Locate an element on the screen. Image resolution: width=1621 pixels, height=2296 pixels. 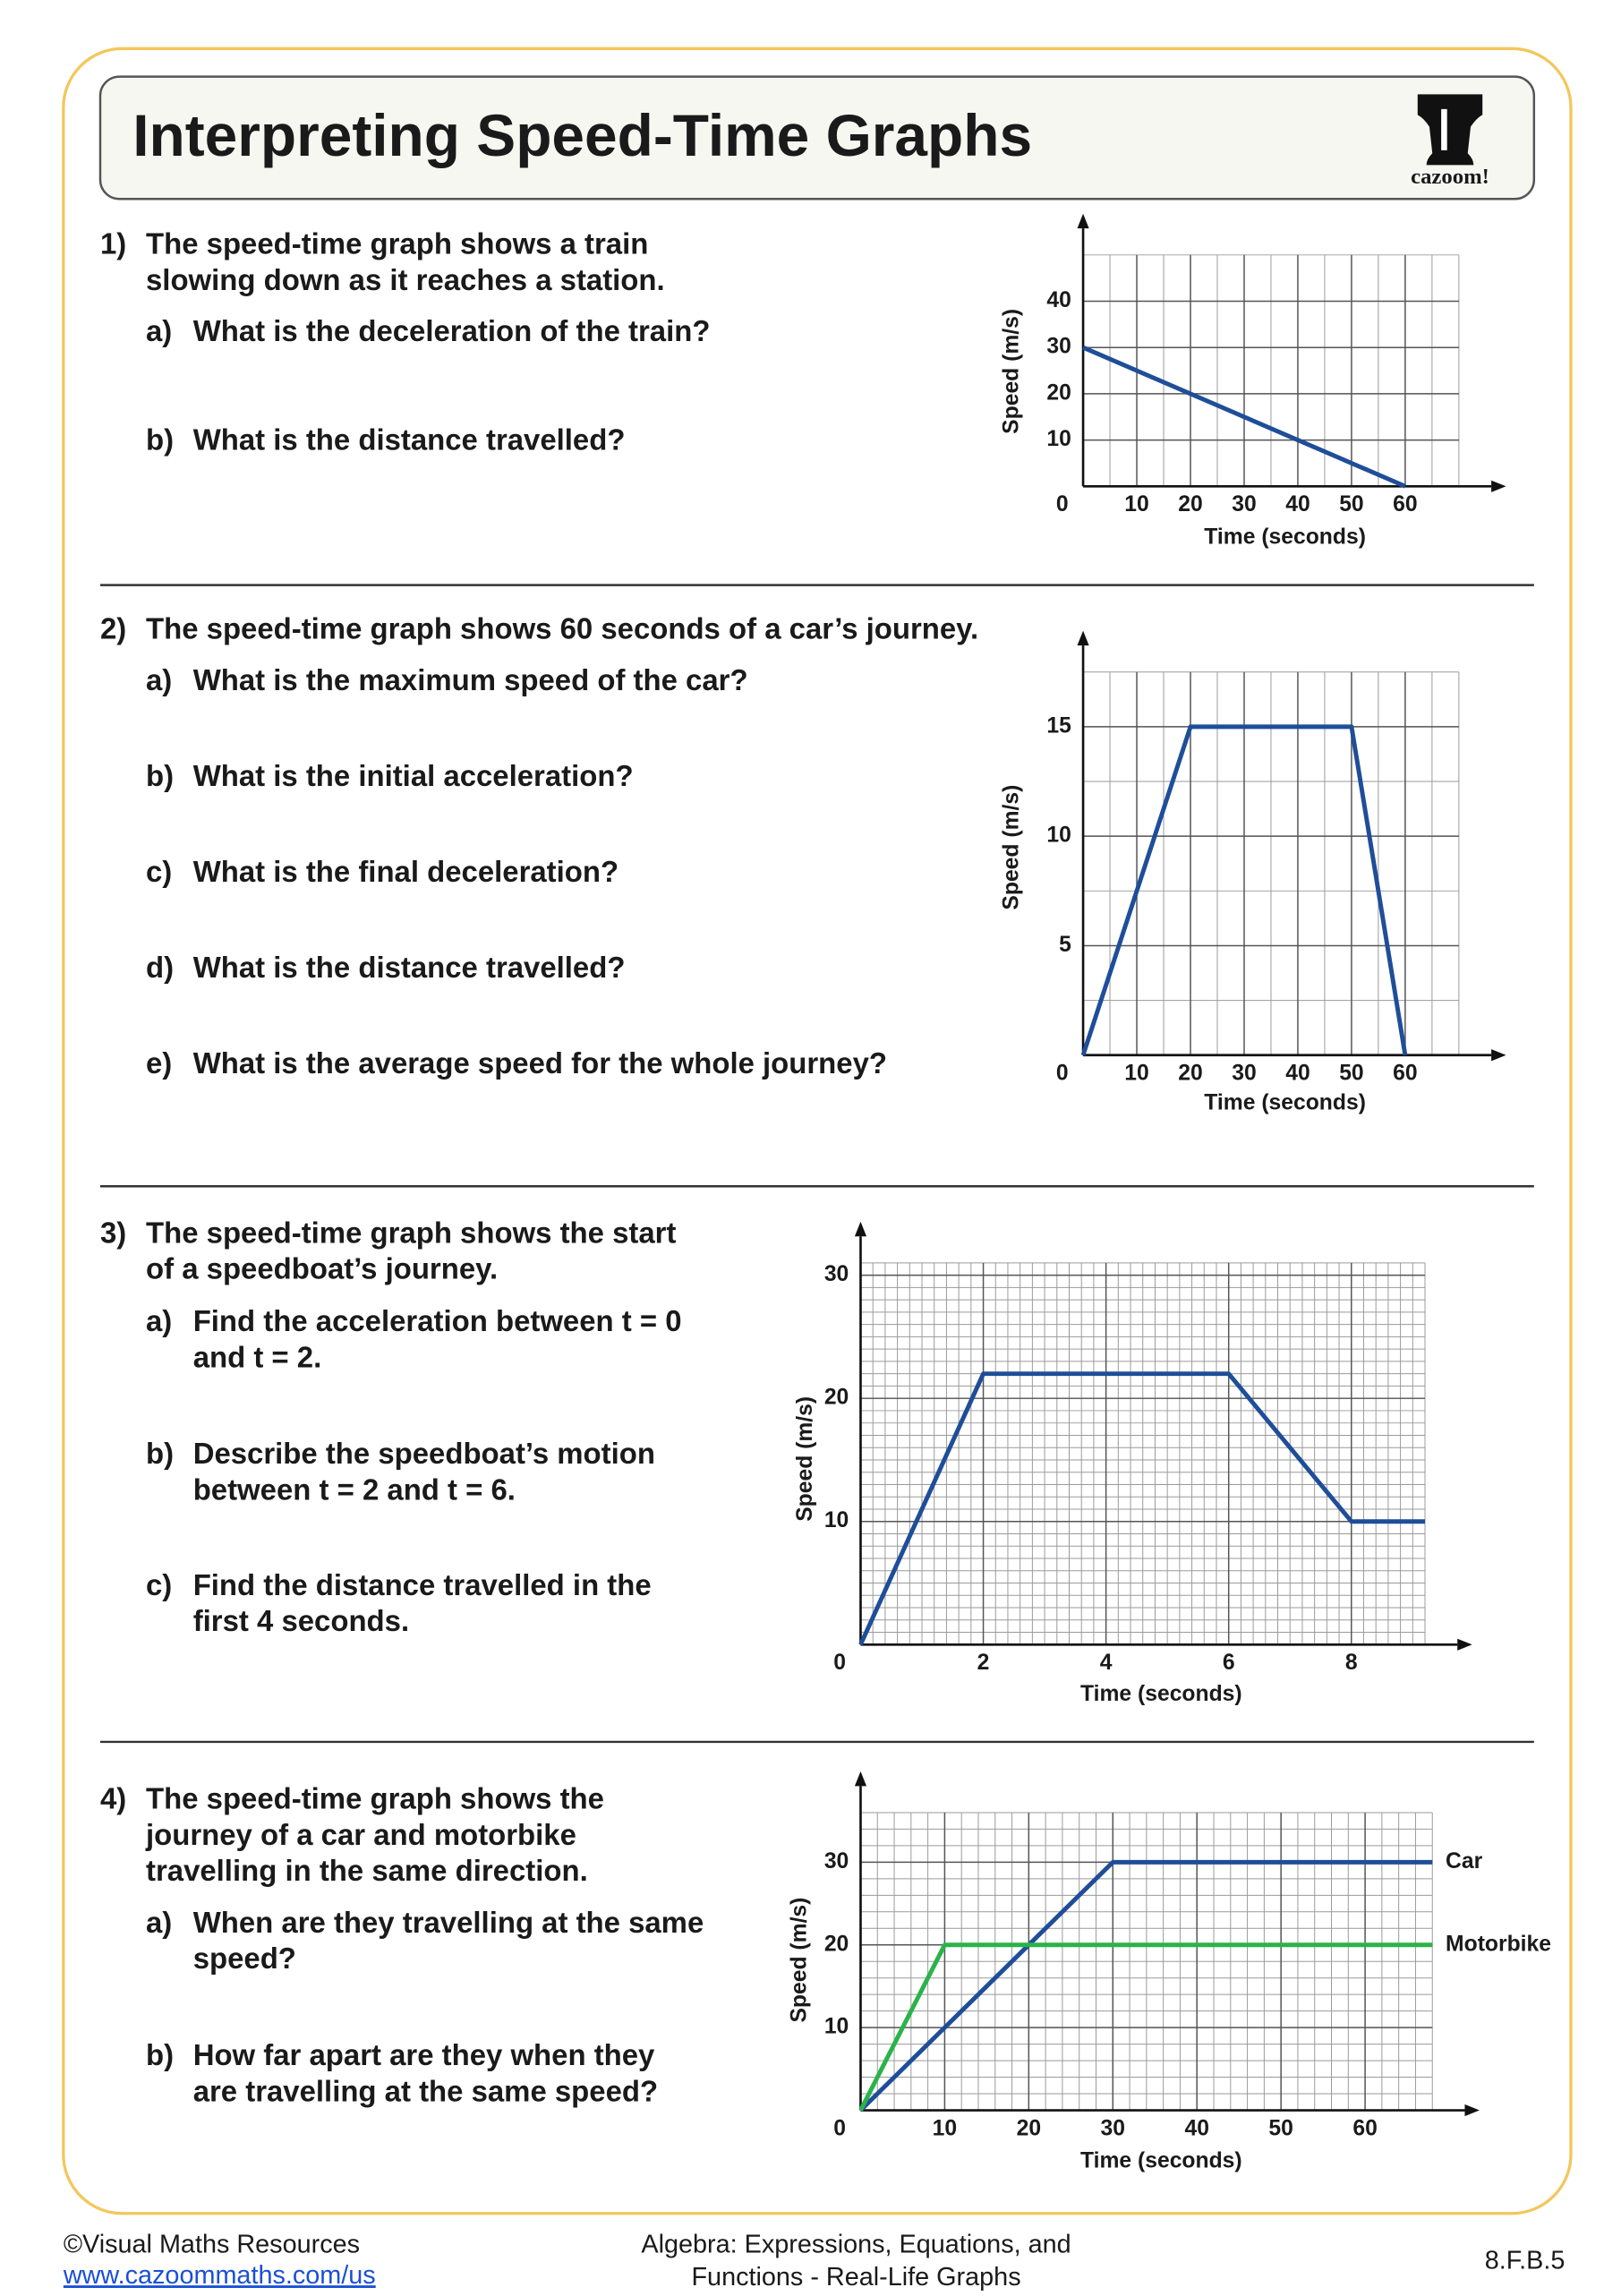
header-box is located at coordinates (817, 138).